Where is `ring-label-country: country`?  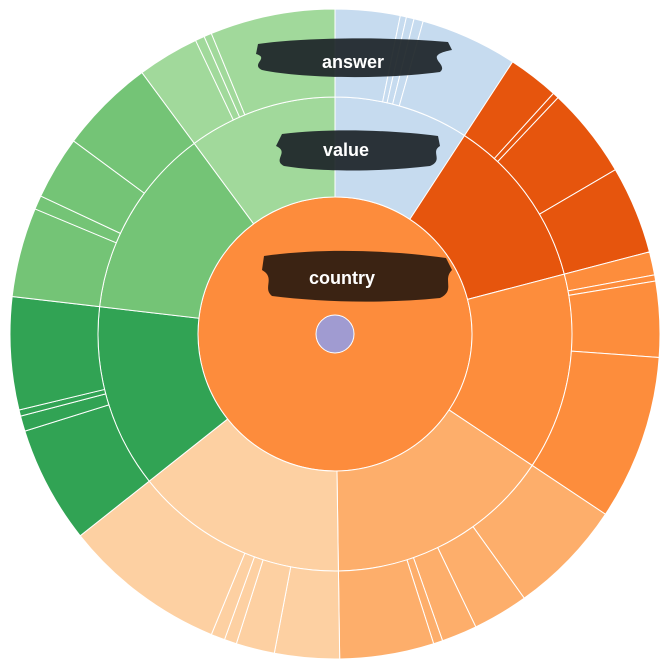
ring-label-country: country is located at coordinates (342, 278).